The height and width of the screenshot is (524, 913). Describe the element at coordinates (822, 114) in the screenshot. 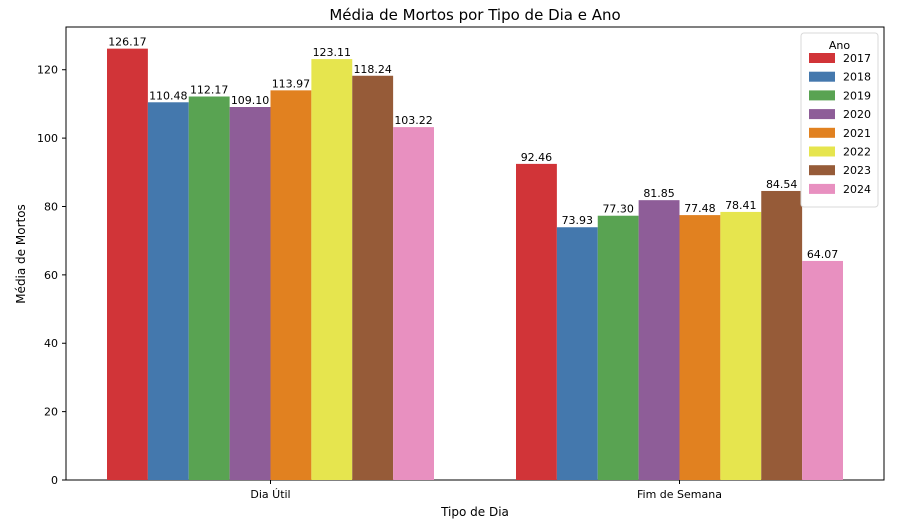

I see `legend-swatch-2020` at that location.